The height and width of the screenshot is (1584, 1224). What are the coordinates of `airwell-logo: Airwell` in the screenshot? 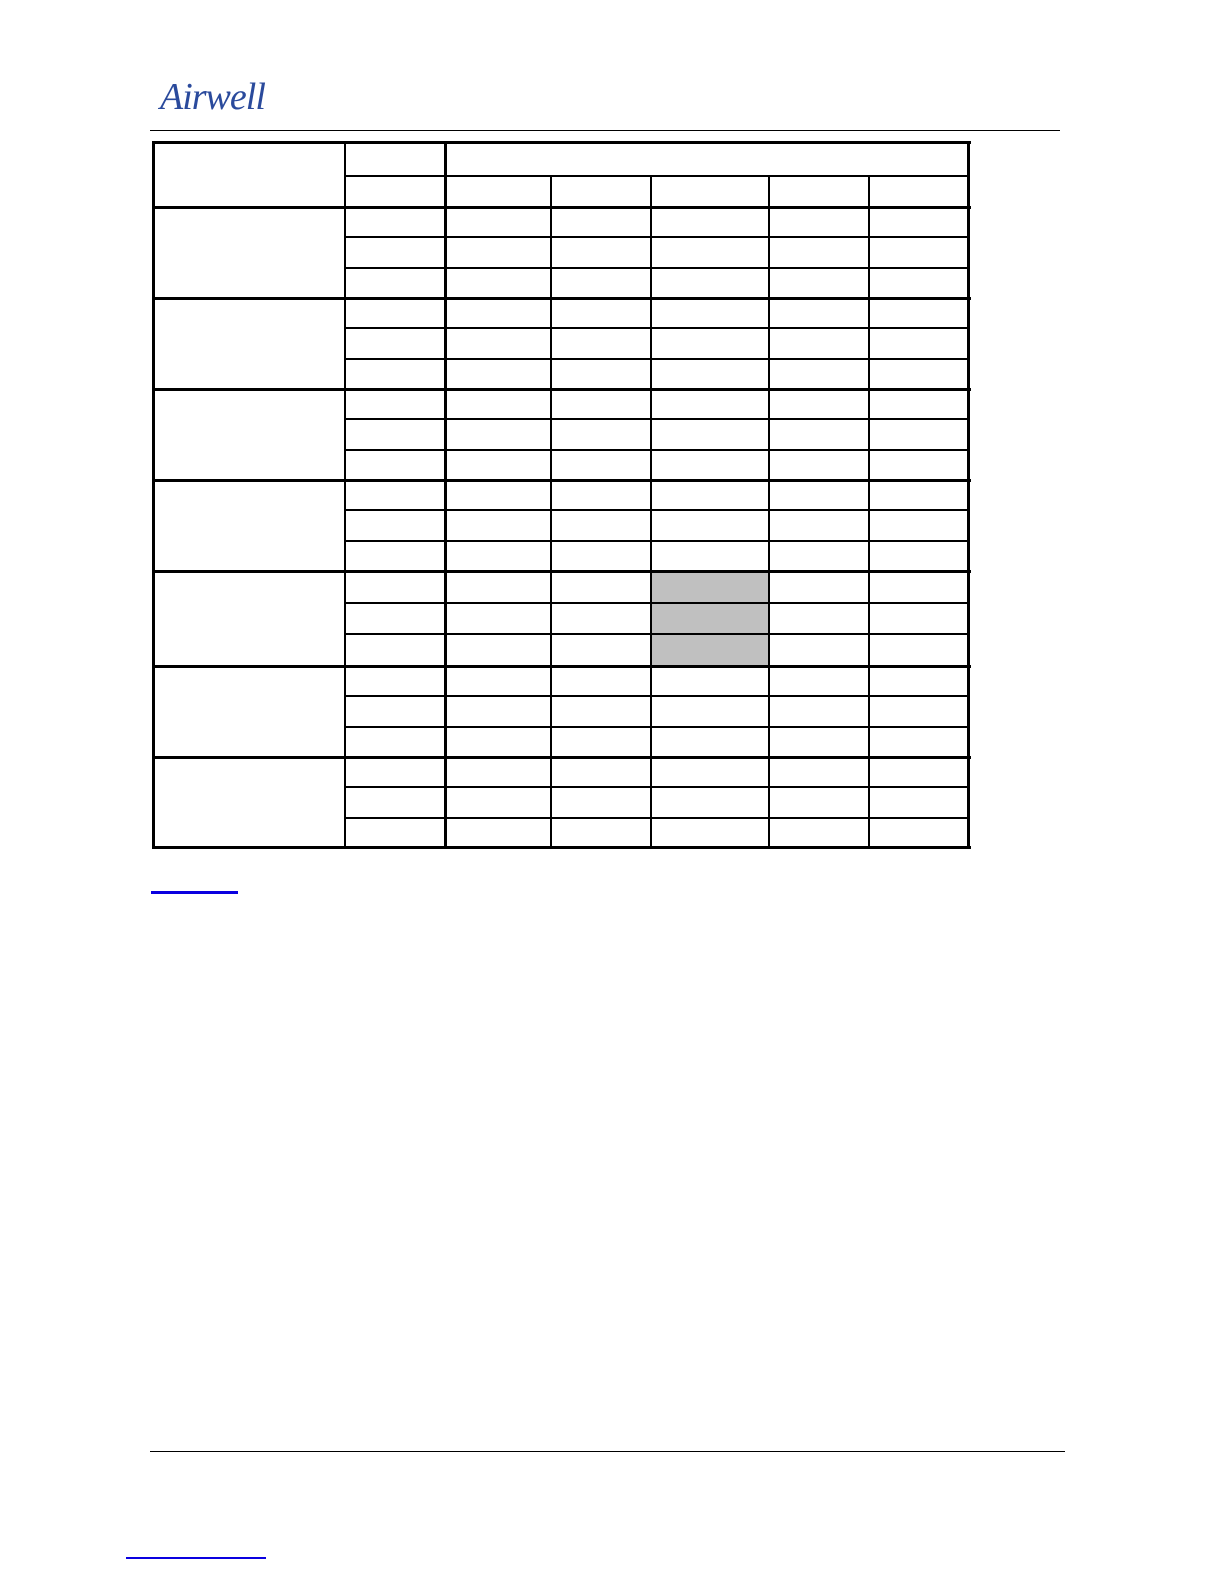 It's located at (213, 97).